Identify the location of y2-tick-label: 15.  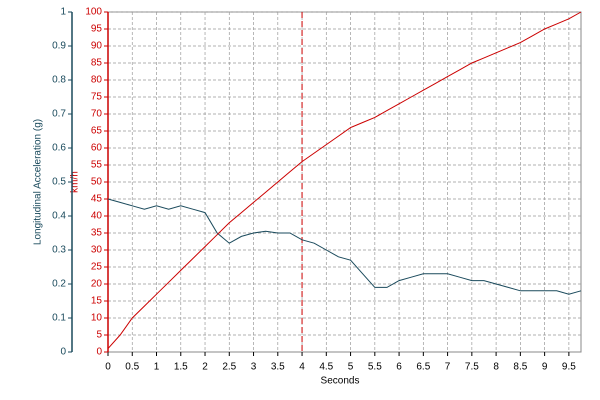
(97, 301).